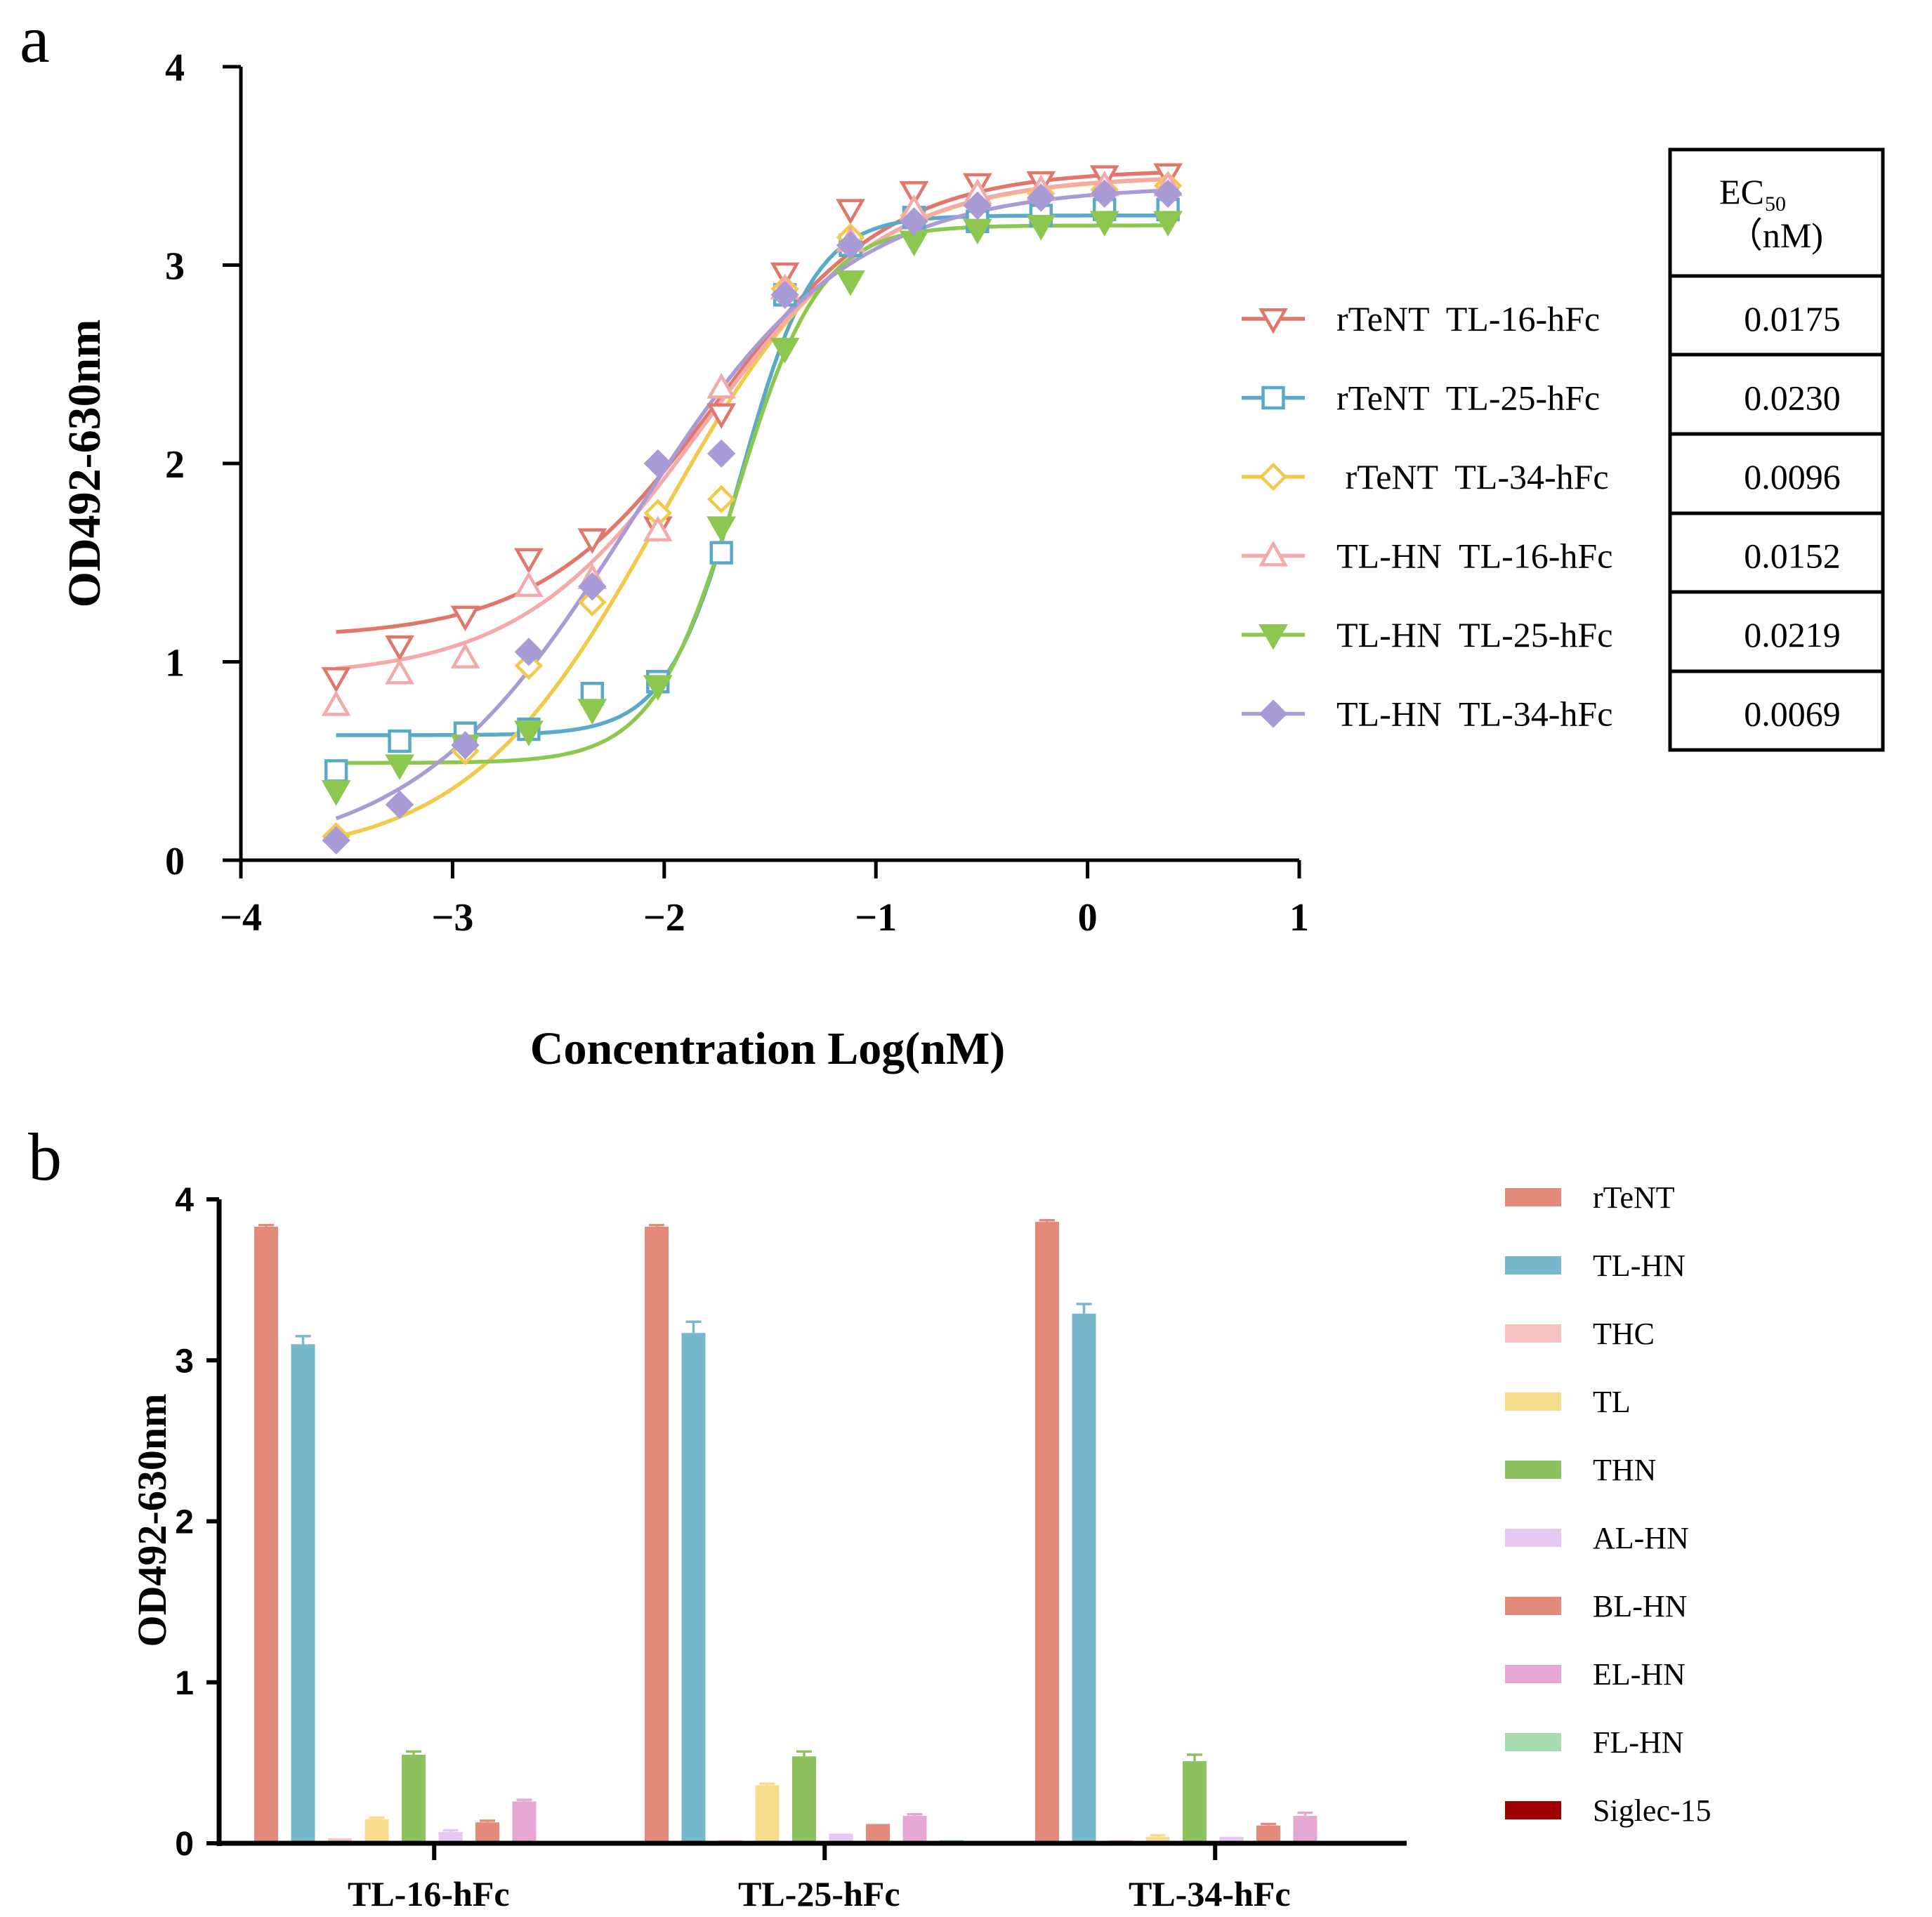 The width and height of the screenshot is (1932, 1917). Describe the element at coordinates (1639, 1674) in the screenshot. I see `legend-label-el-hn: EL-HN` at that location.